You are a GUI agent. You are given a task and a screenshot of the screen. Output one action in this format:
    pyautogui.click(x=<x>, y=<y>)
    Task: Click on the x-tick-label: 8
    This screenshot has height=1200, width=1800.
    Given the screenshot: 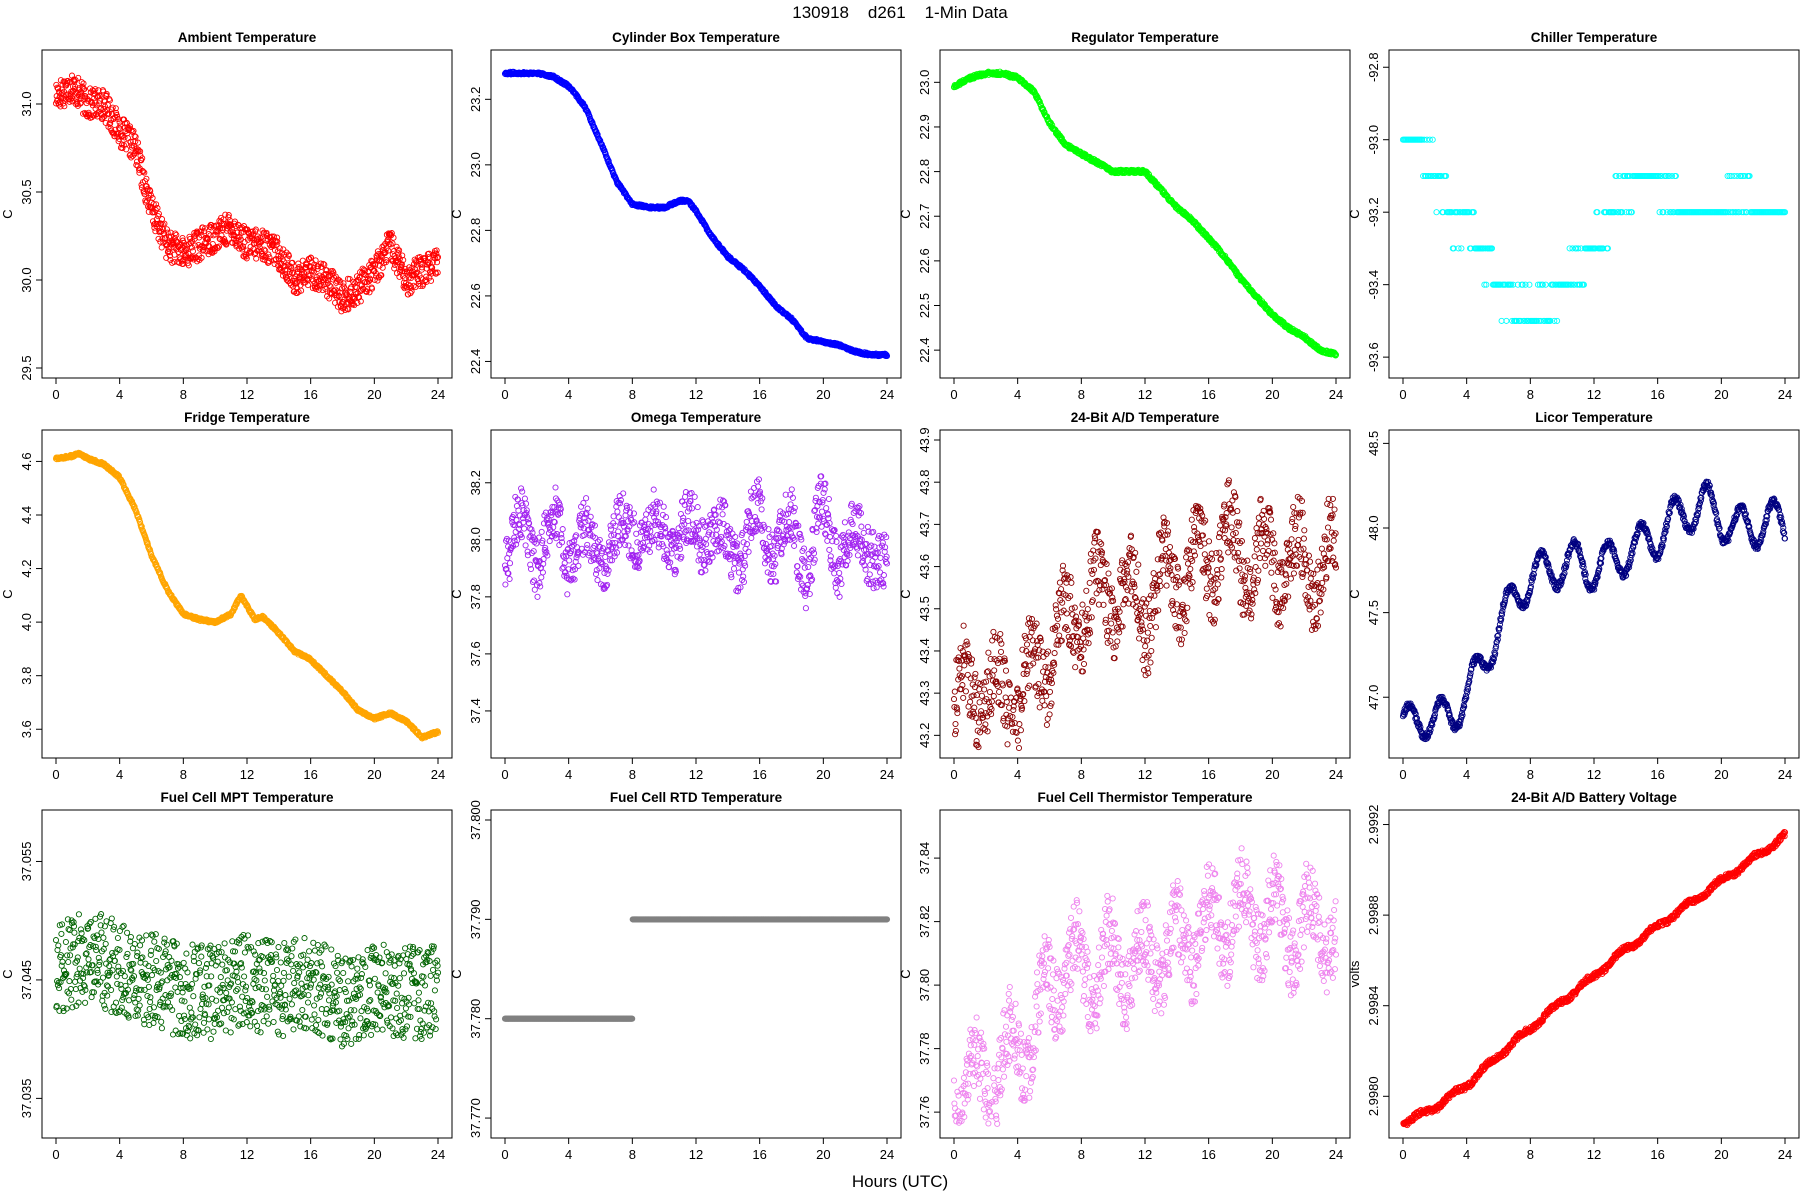 What is the action you would take?
    pyautogui.click(x=632, y=774)
    